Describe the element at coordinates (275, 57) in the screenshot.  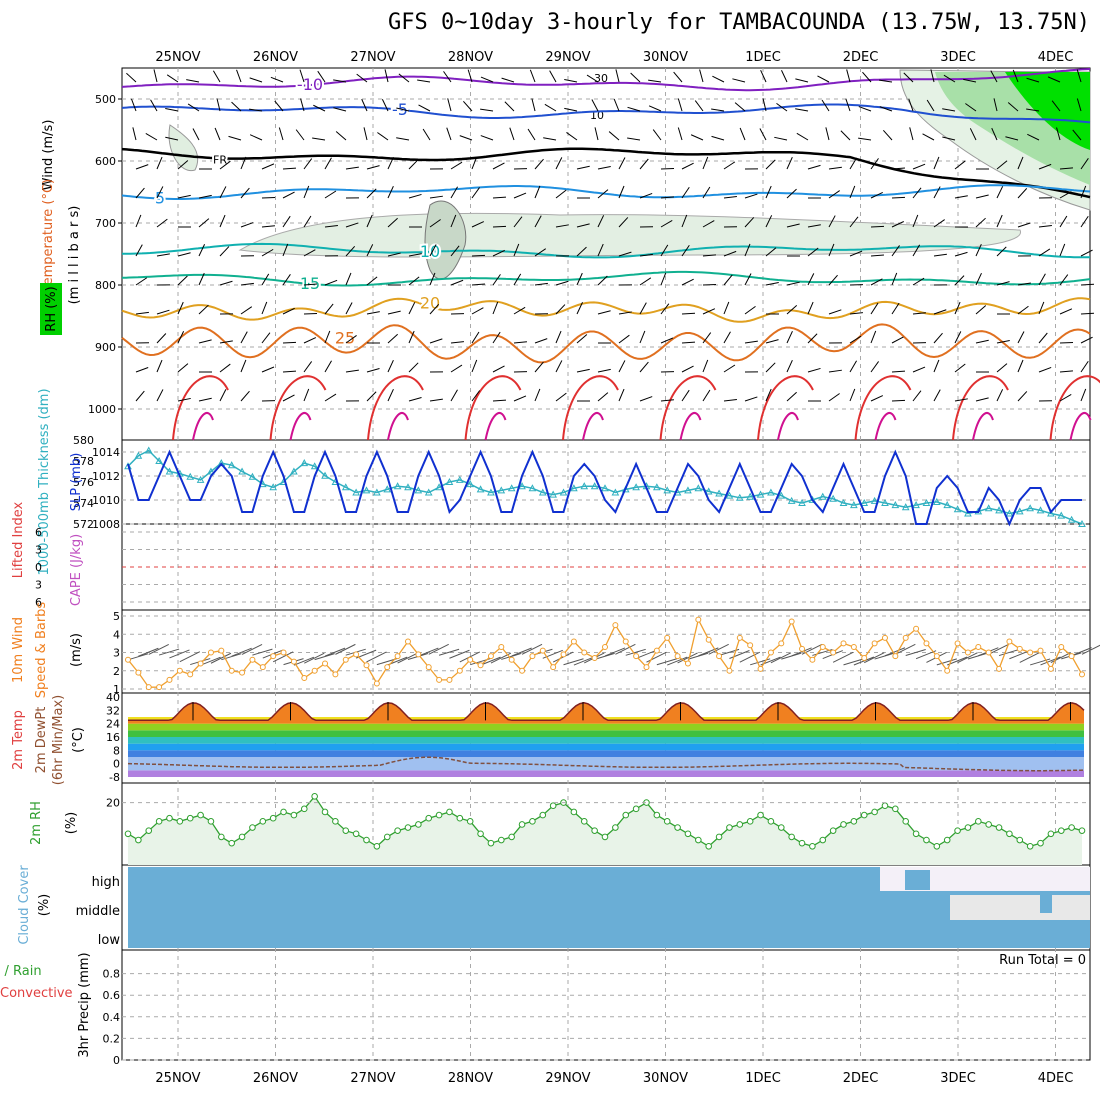
I see `date-label-top: 26NOV` at that location.